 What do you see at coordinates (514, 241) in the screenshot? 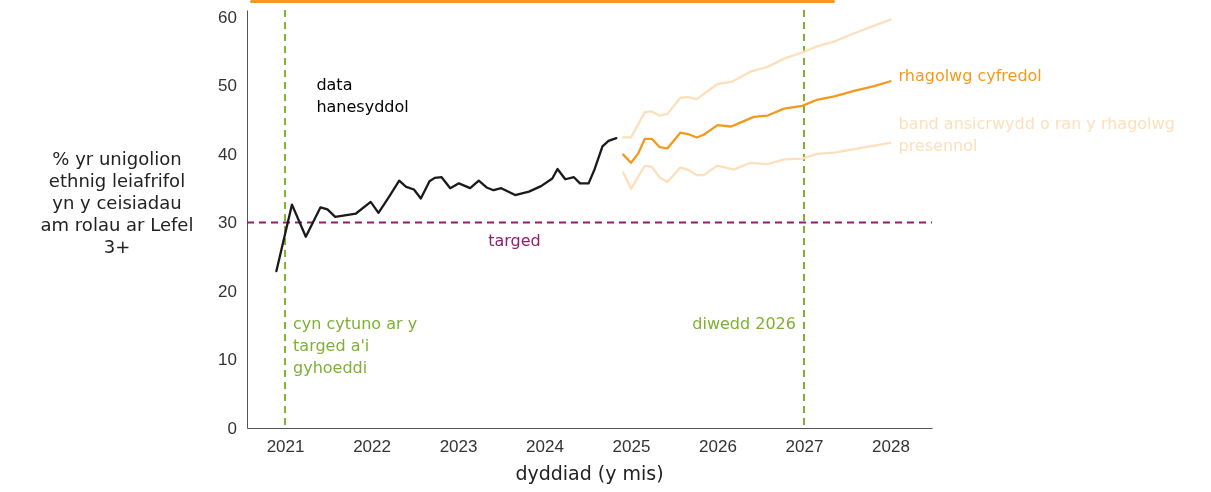
I see `ref-line-label: targed` at bounding box center [514, 241].